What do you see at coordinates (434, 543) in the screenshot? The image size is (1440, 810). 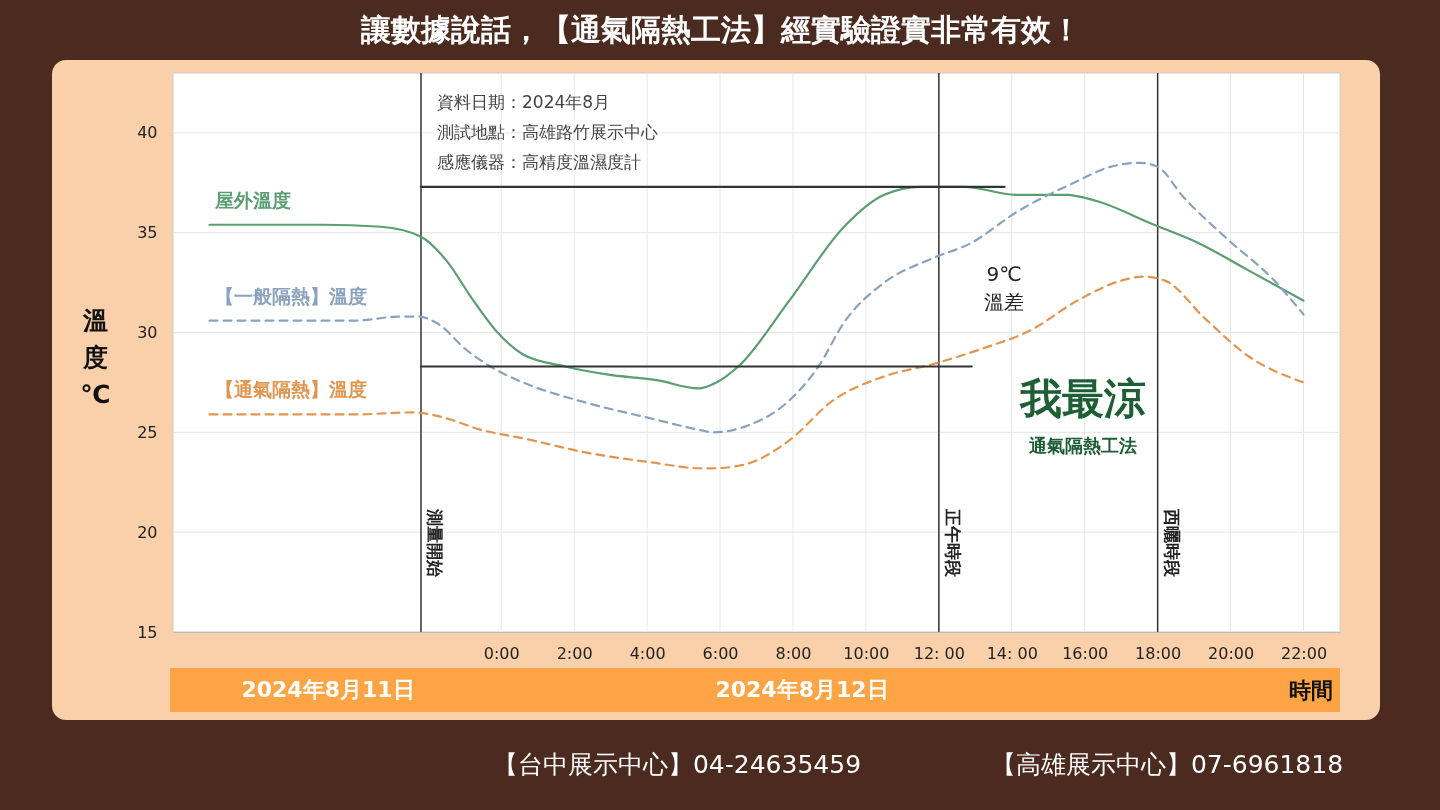 I see `ref-line-label: 測量開始` at bounding box center [434, 543].